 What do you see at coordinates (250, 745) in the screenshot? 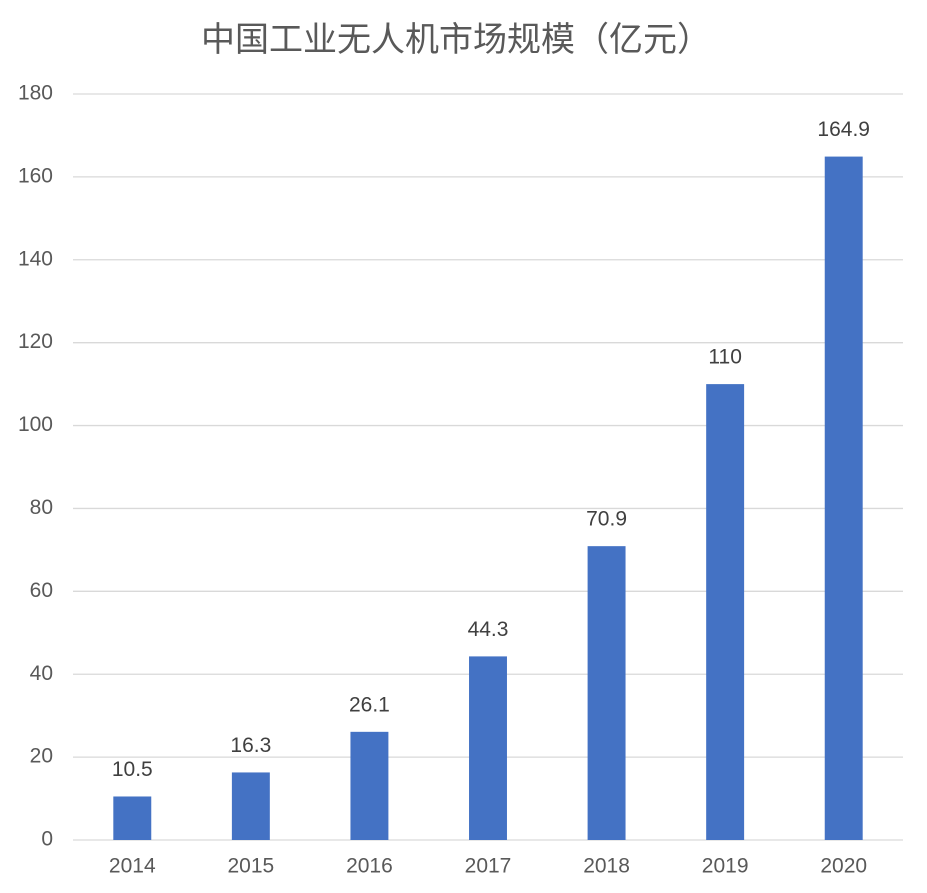
I see `value-label: 16.3` at bounding box center [250, 745].